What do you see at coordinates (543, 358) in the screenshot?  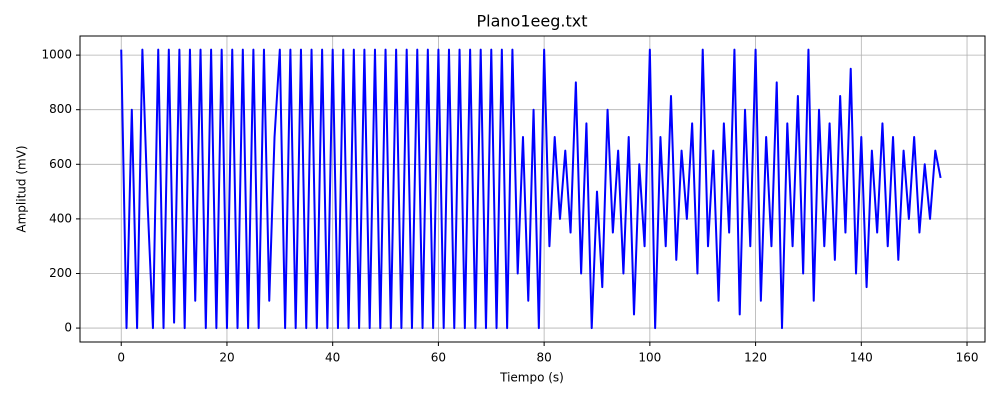 I see `x-tick-label: 80` at bounding box center [543, 358].